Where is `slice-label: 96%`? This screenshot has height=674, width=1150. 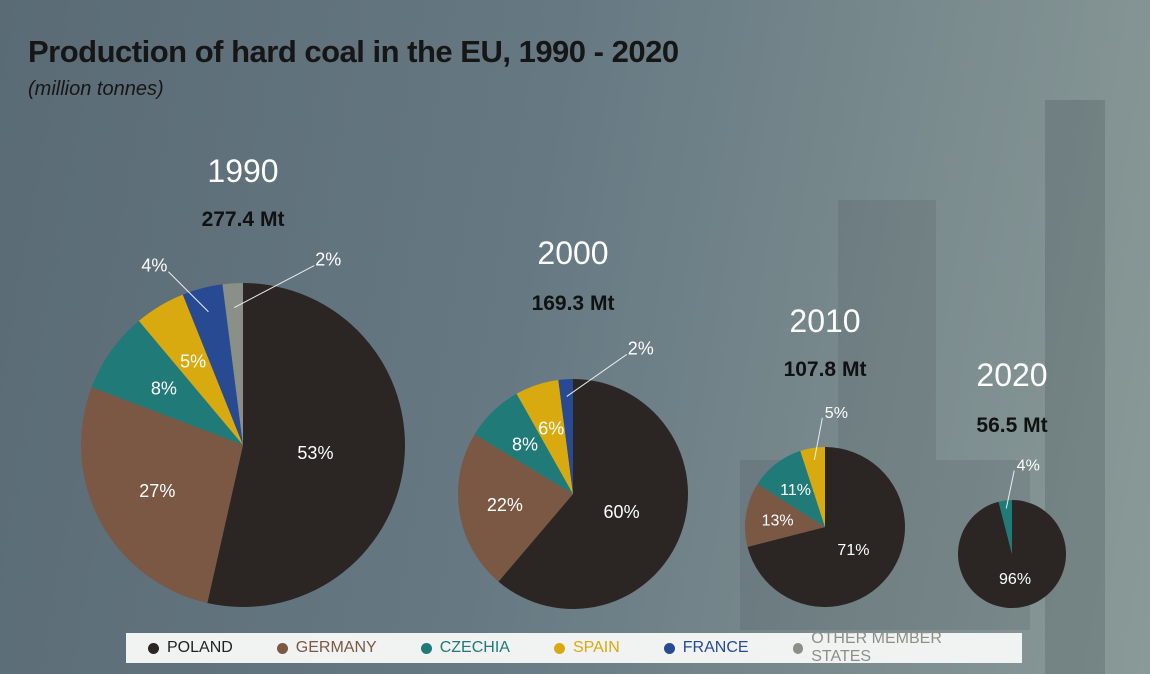
slice-label: 96% is located at coordinates (1015, 579).